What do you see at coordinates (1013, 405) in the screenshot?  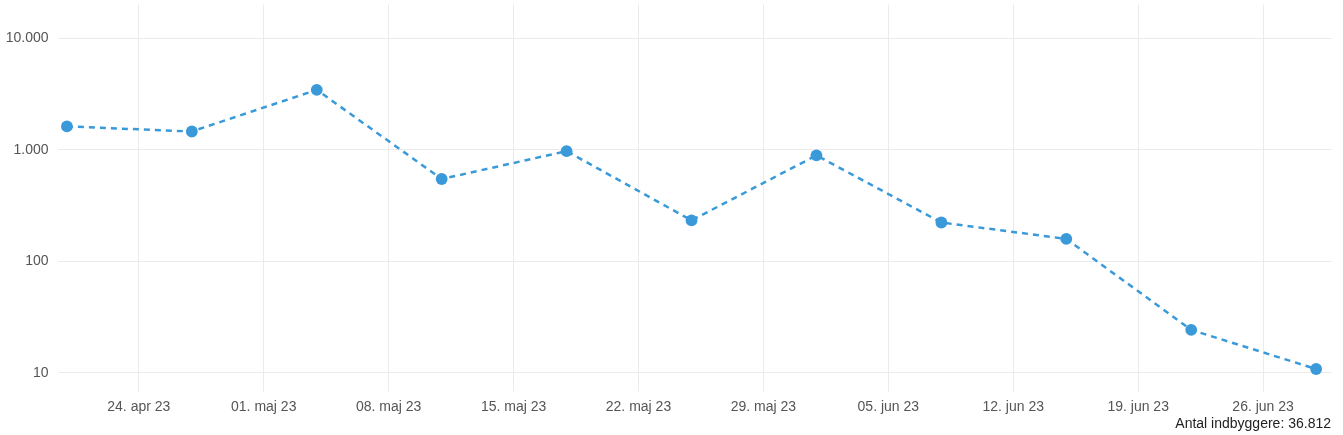 I see `x-tick-label: 12. jun 23` at bounding box center [1013, 405].